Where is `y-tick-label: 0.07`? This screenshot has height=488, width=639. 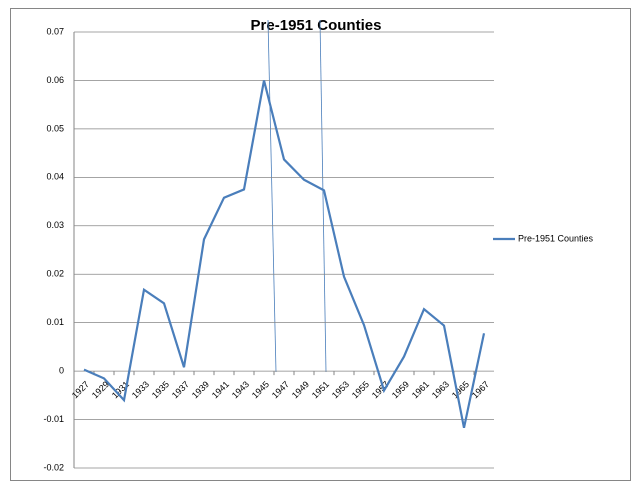 y-tick-label: 0.07 is located at coordinates (55, 31).